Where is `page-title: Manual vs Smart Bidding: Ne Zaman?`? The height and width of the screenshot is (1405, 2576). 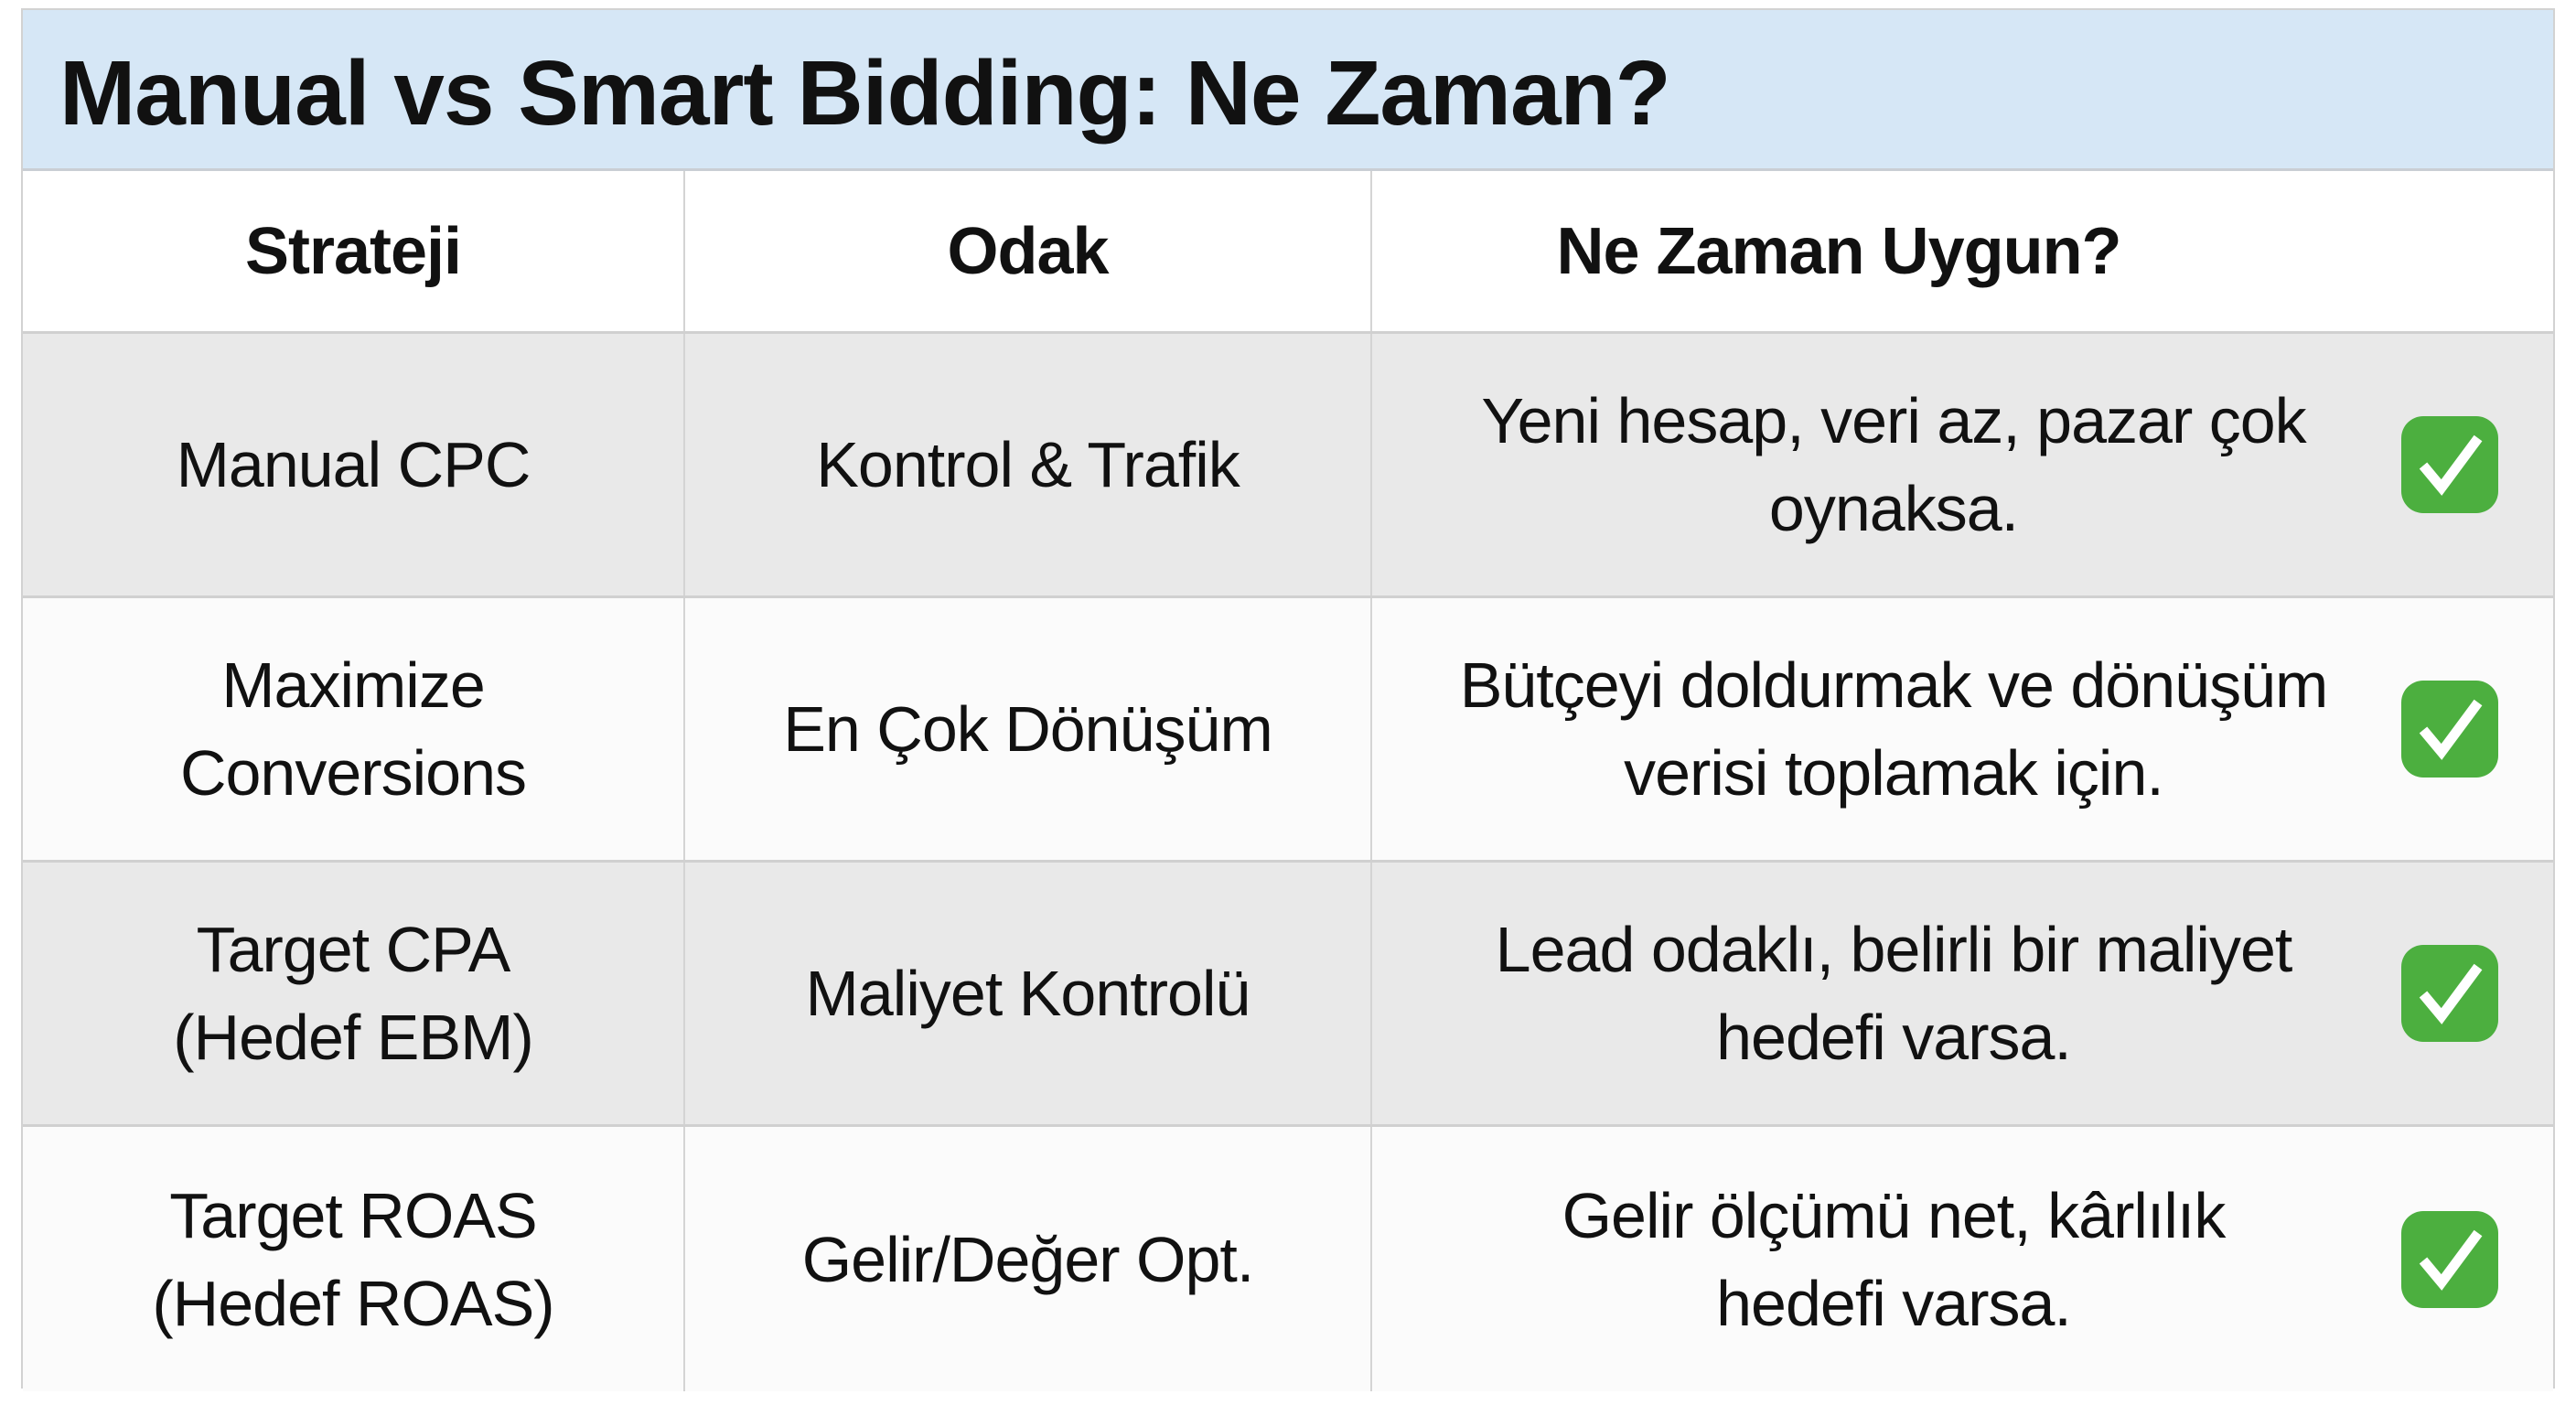
page-title: Manual vs Smart Bidding: Ne Zaman? is located at coordinates (865, 93).